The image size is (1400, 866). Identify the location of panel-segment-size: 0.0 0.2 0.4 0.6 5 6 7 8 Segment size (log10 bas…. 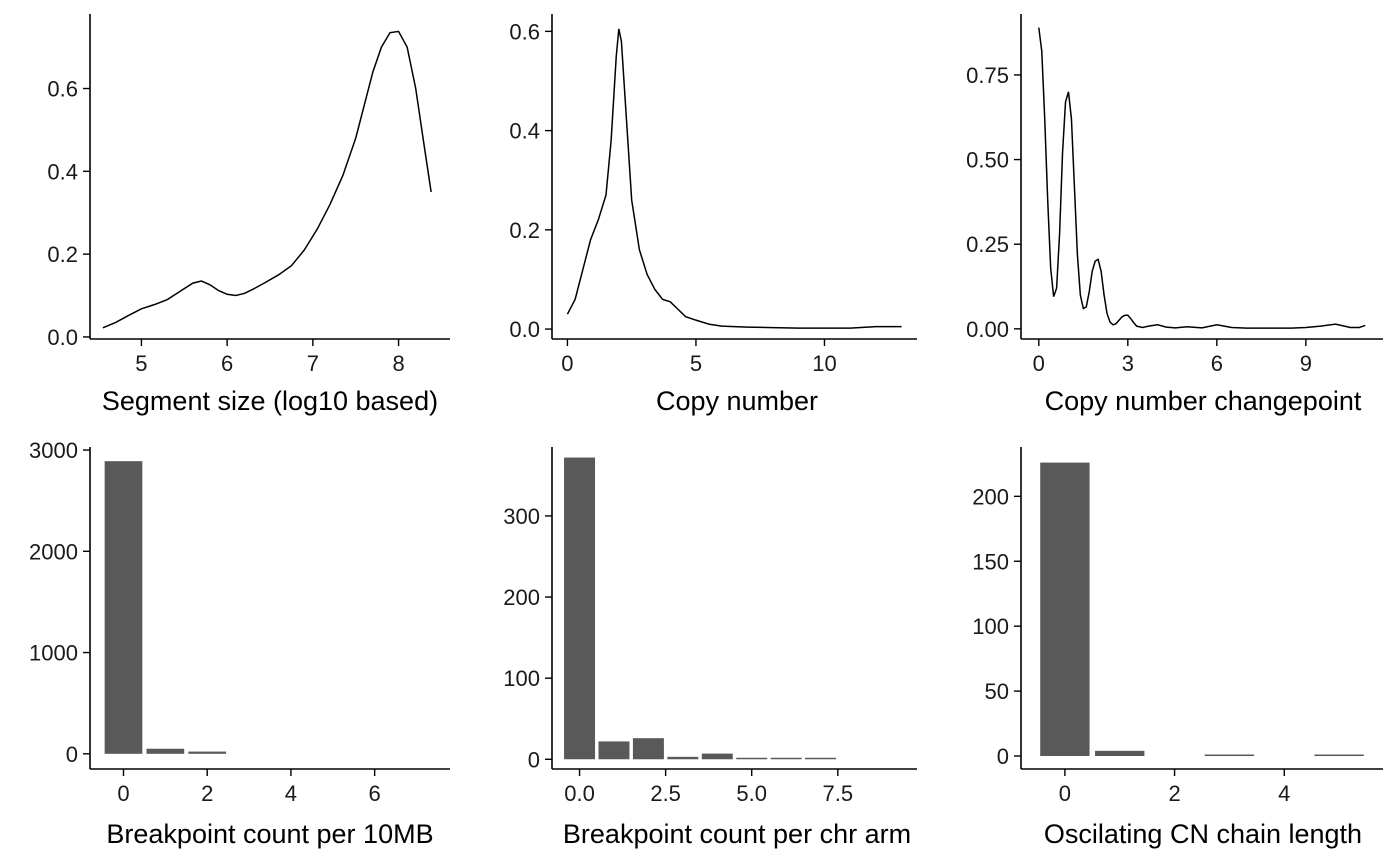
(248, 215).